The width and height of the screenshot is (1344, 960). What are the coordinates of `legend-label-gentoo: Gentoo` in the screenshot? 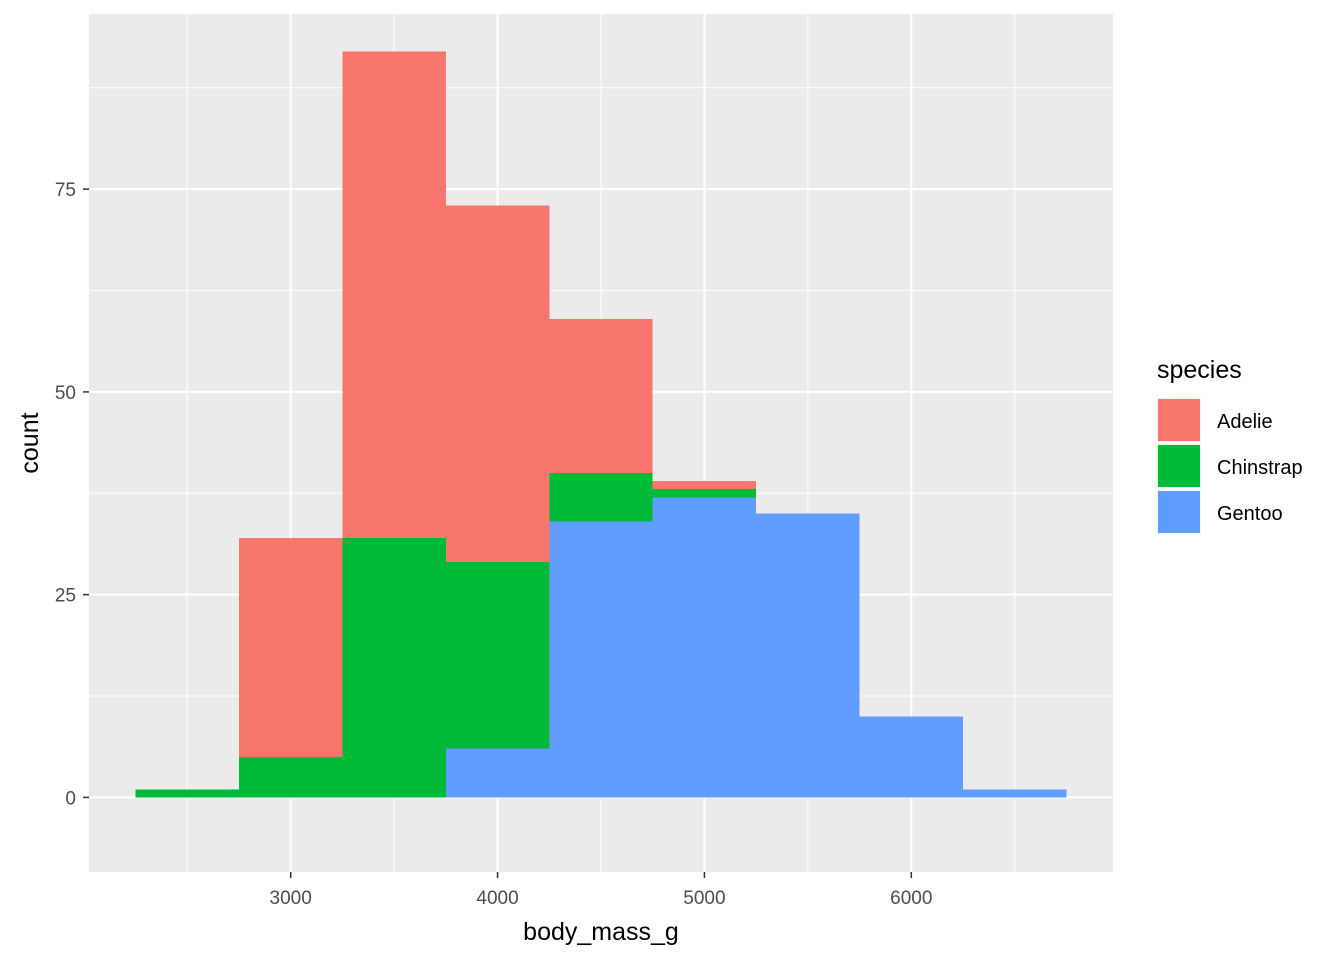 It's located at (1250, 514).